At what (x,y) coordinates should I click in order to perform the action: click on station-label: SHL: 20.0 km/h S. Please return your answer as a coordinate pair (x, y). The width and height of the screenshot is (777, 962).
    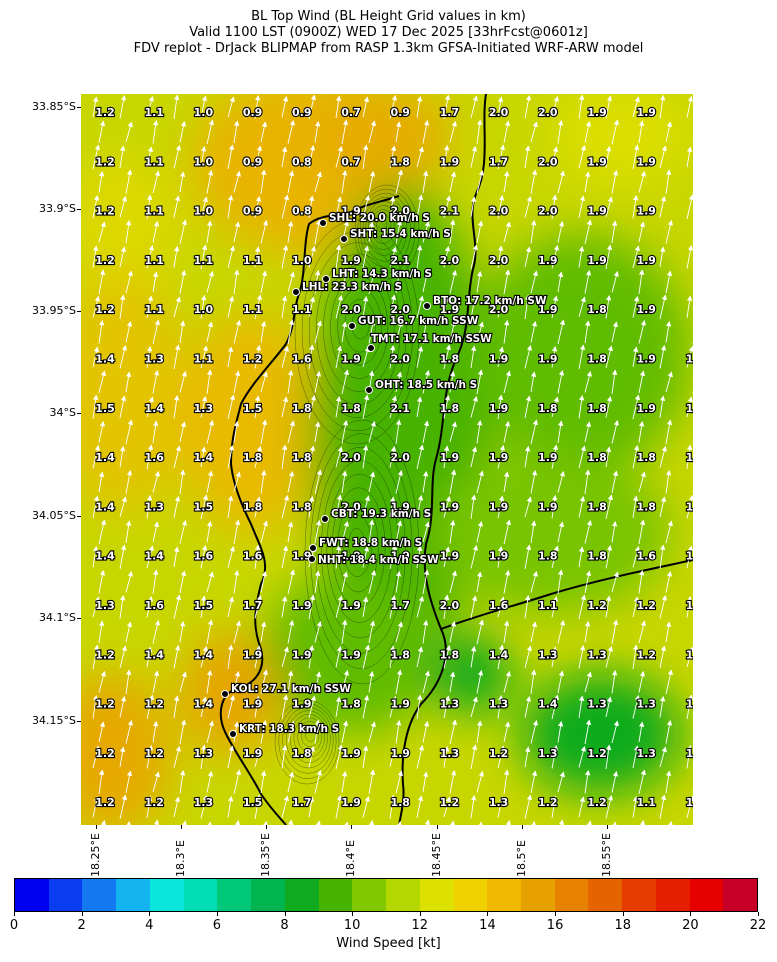
    Looking at the image, I should click on (379, 218).